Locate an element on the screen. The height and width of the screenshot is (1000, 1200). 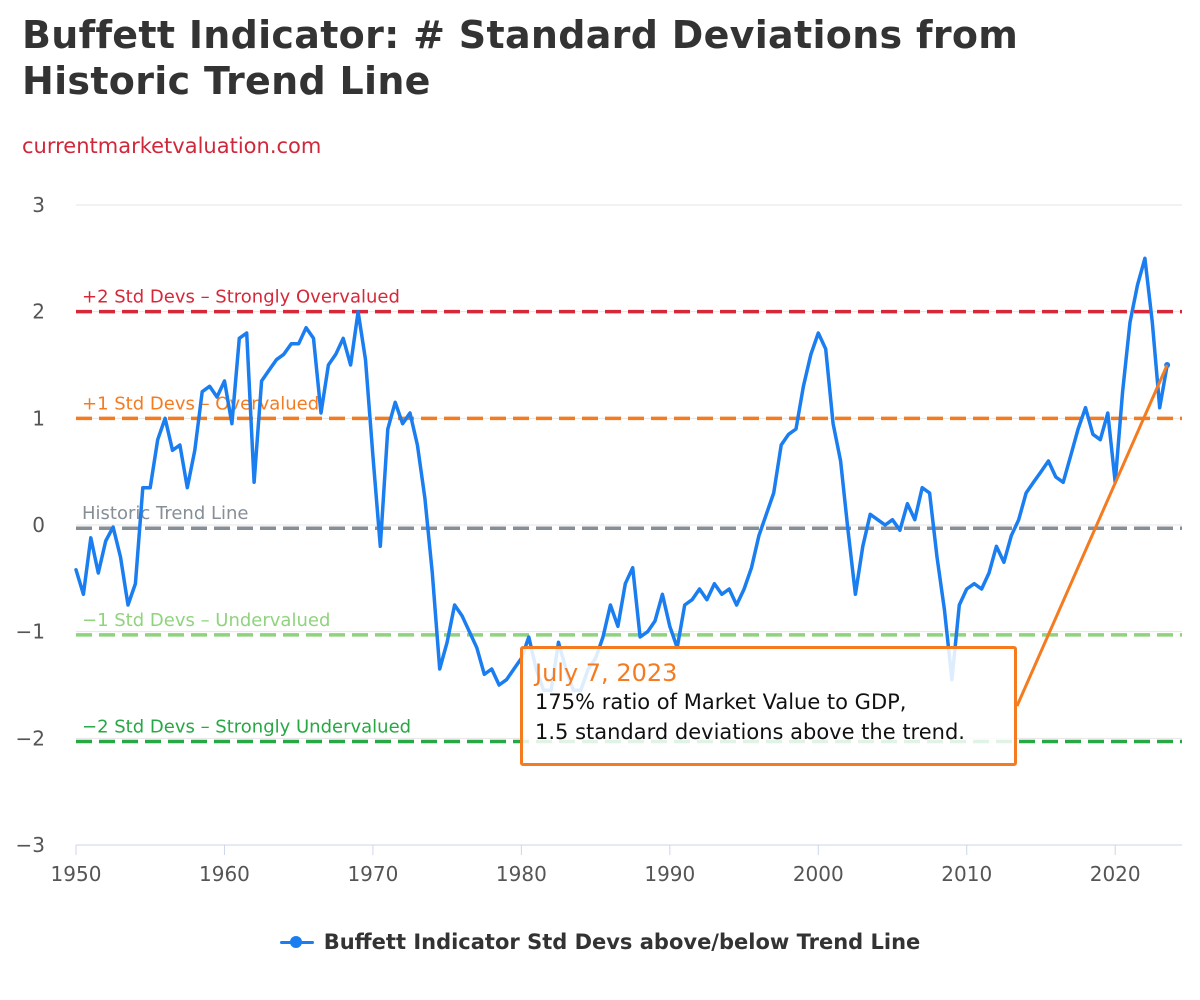
x-tick-label: 2000 is located at coordinates (818, 874).